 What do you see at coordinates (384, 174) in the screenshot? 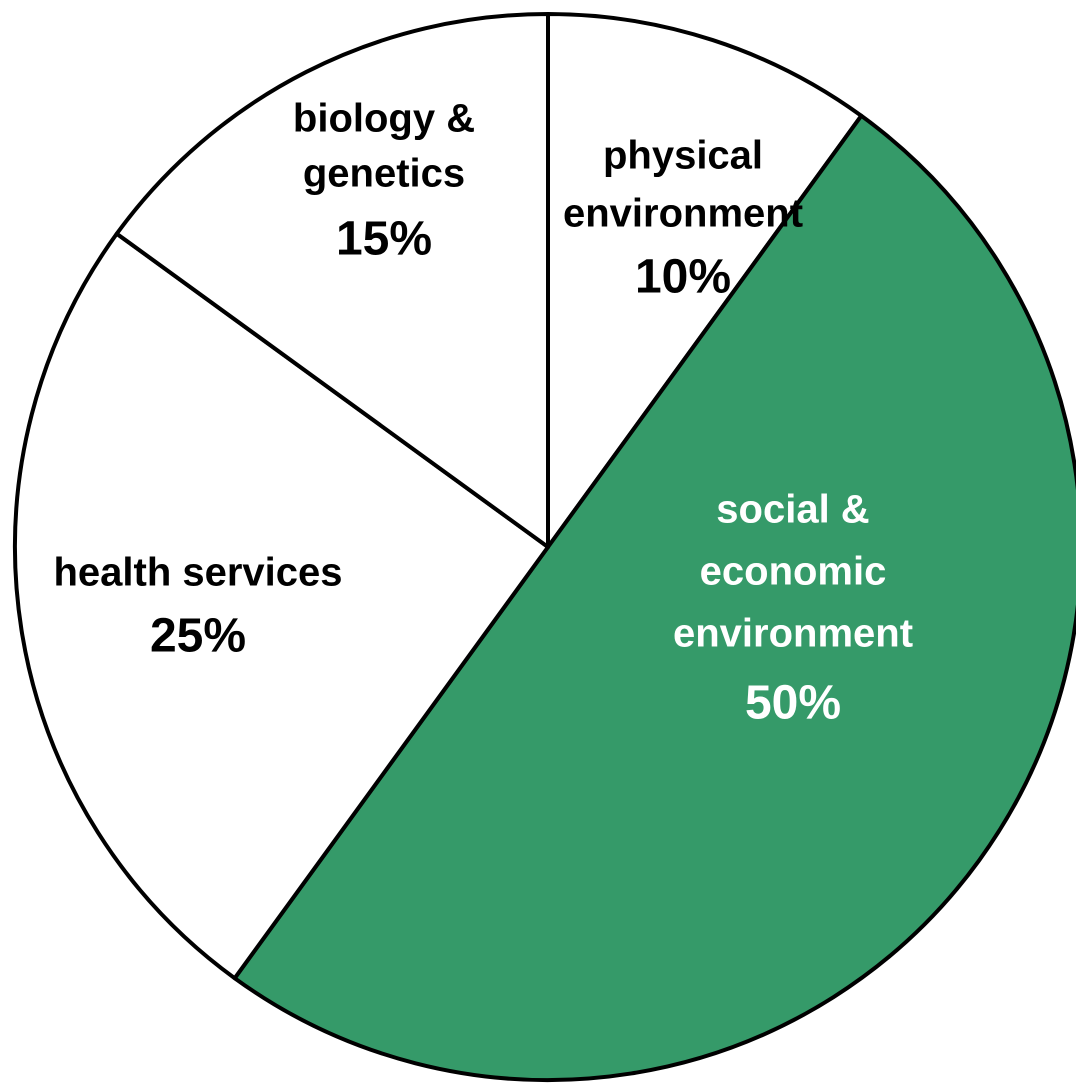
I see `slice-label-line: genetics` at bounding box center [384, 174].